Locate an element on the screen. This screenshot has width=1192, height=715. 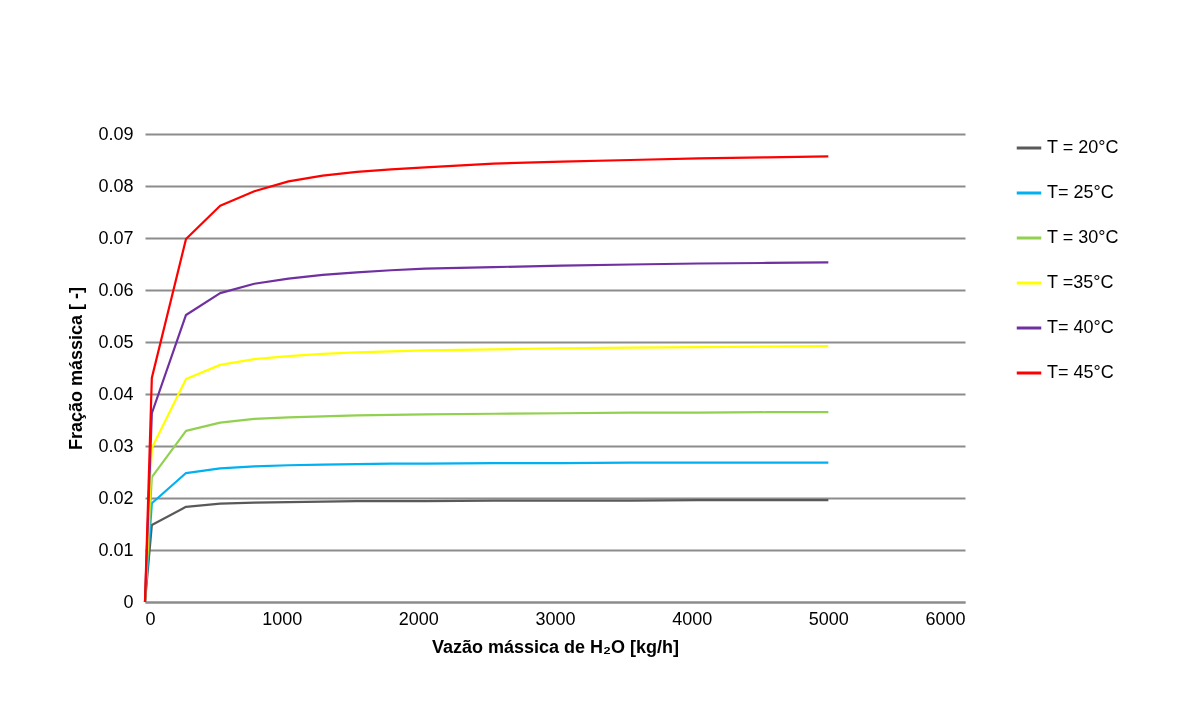
x-tick-label: 2000 is located at coordinates (418, 618).